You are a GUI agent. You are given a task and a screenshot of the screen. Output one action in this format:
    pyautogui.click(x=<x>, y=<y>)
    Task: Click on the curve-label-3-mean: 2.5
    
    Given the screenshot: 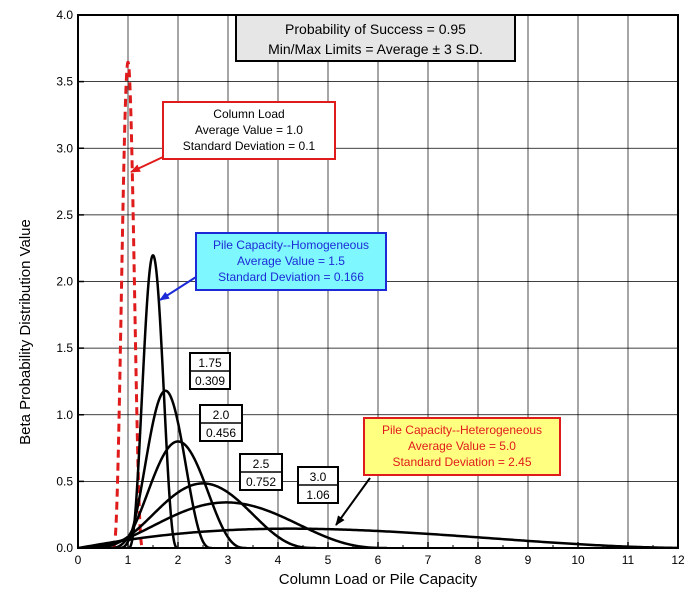 What is the action you would take?
    pyautogui.click(x=261, y=464)
    